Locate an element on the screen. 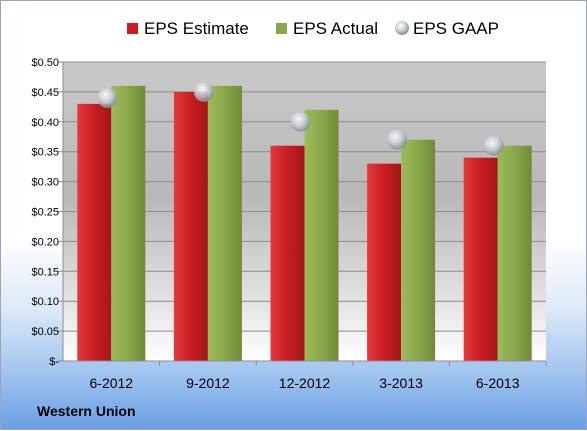 The image size is (587, 431). y-tick-label: $0.50 is located at coordinates (45, 63).